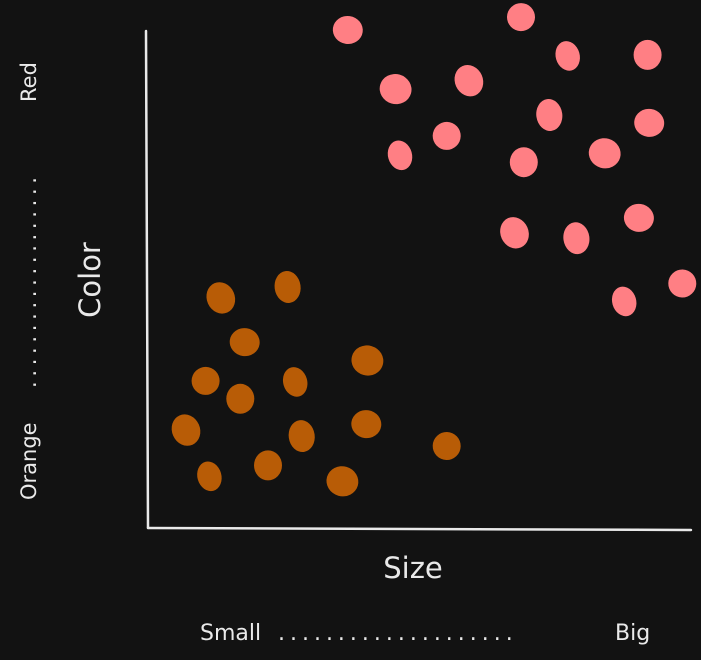 This screenshot has height=660, width=701. What do you see at coordinates (395, 633) in the screenshot?
I see `x-scale-dots: . . . . . . . . . . . . . . . . . . . .` at bounding box center [395, 633].